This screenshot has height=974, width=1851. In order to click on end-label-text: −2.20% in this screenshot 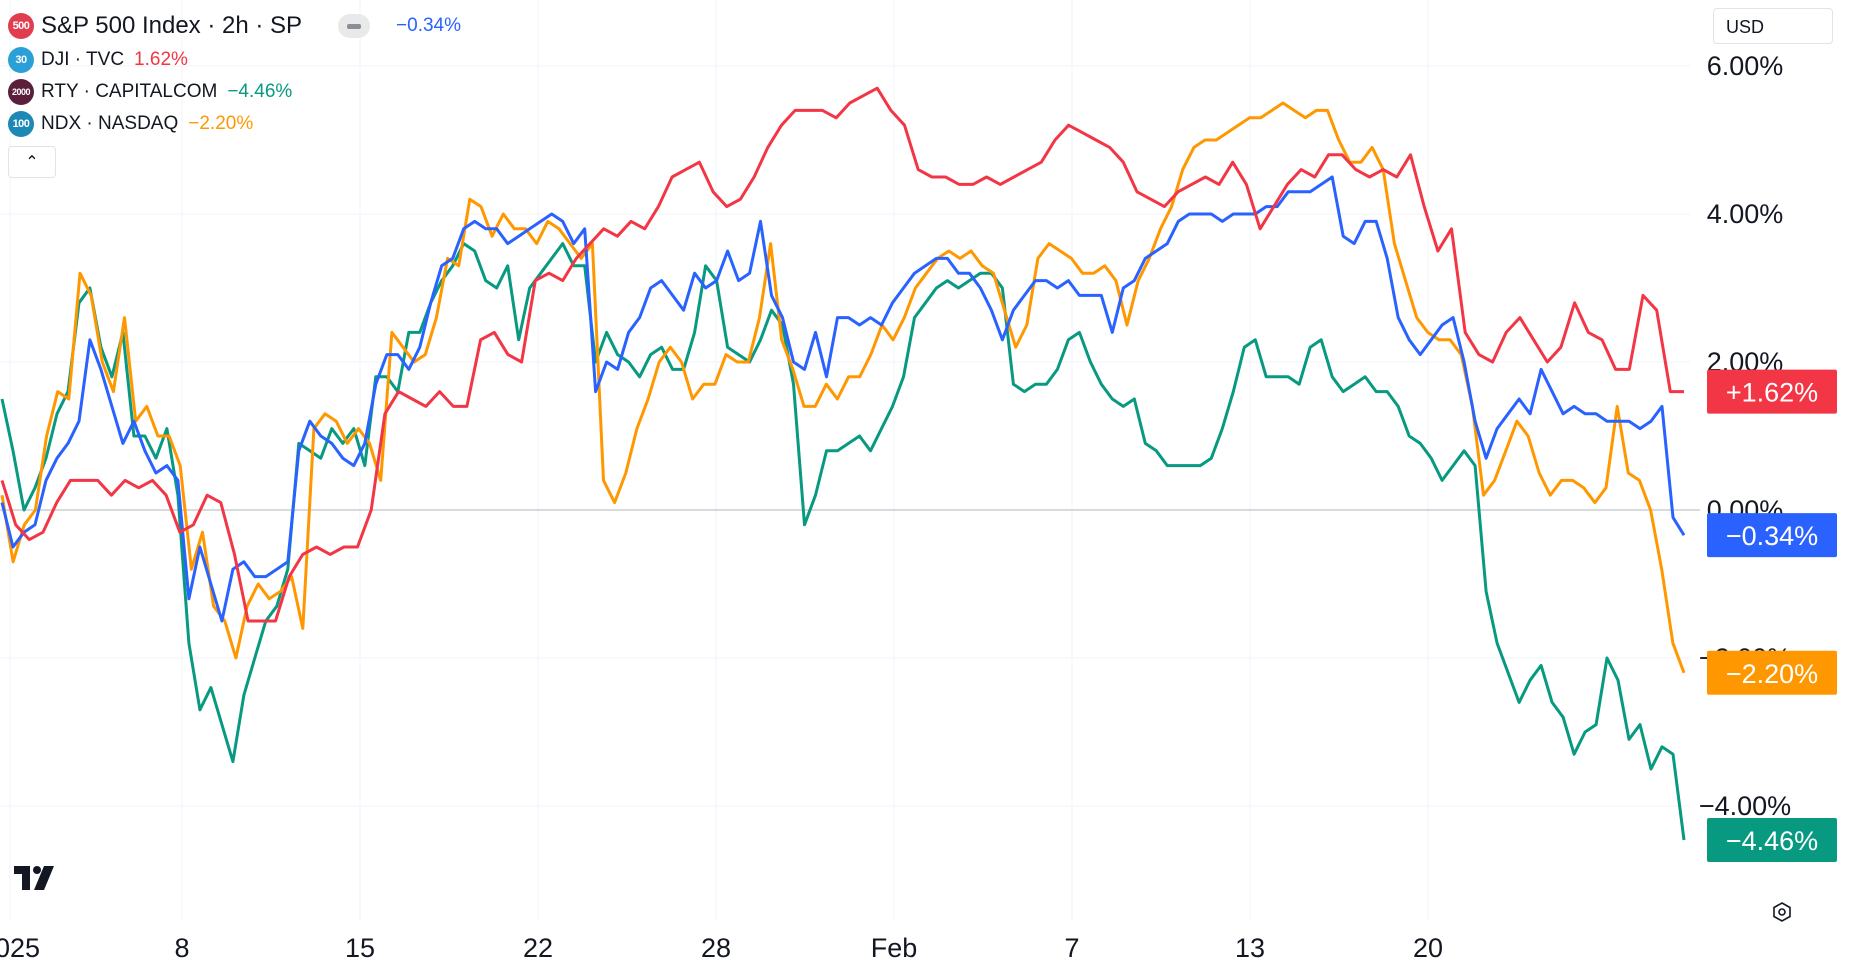, I will do `click(1772, 674)`.